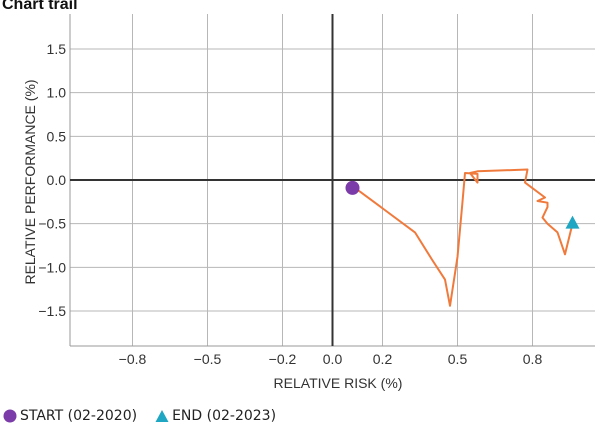 Image resolution: width=600 pixels, height=431 pixels. What do you see at coordinates (40, 6) in the screenshot?
I see `chart-title: Chart trail` at bounding box center [40, 6].